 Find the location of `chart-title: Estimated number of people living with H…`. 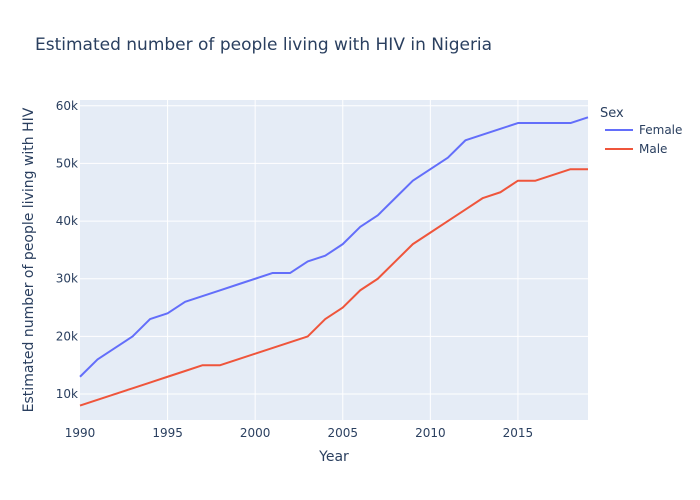

chart-title: Estimated number of people living with H… is located at coordinates (263, 45).